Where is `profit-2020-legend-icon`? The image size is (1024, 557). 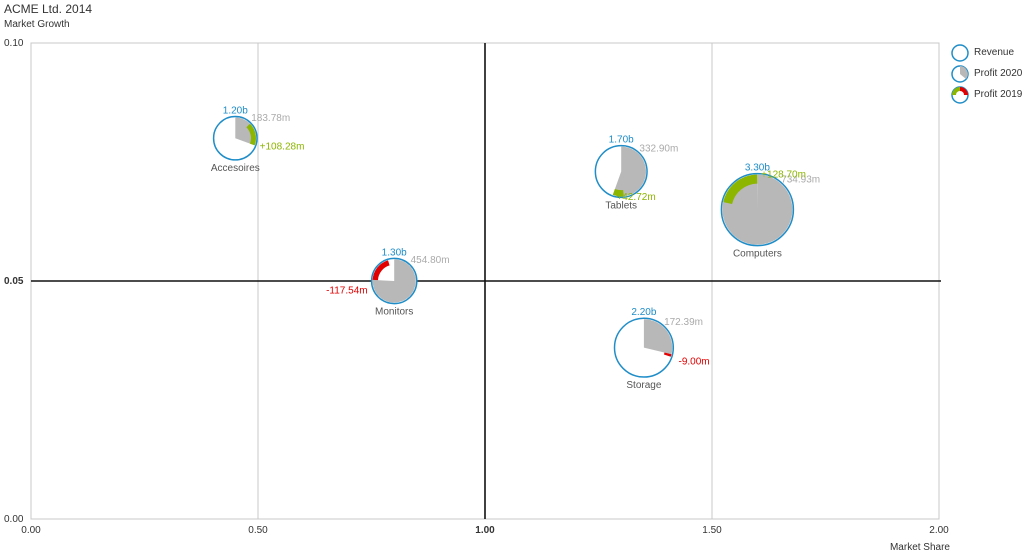 profit-2020-legend-icon is located at coordinates (960, 73).